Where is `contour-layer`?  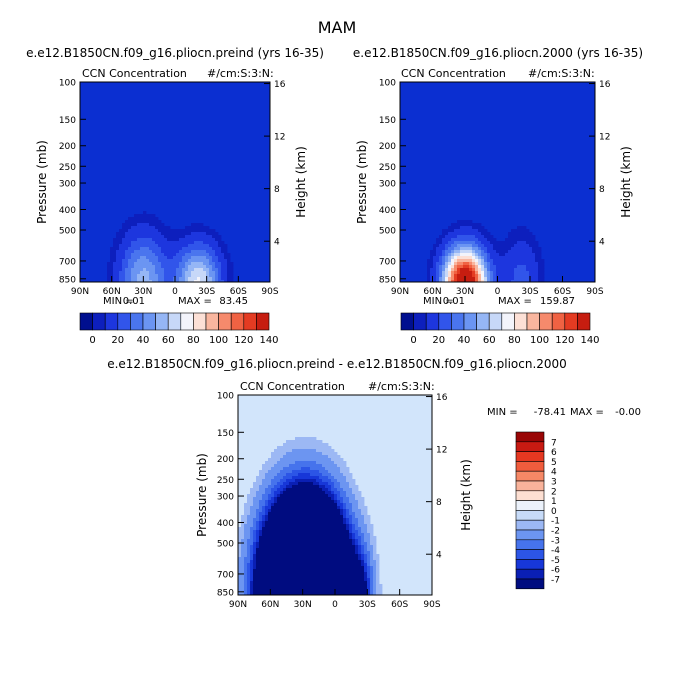
contour-layer is located at coordinates (310, 516).